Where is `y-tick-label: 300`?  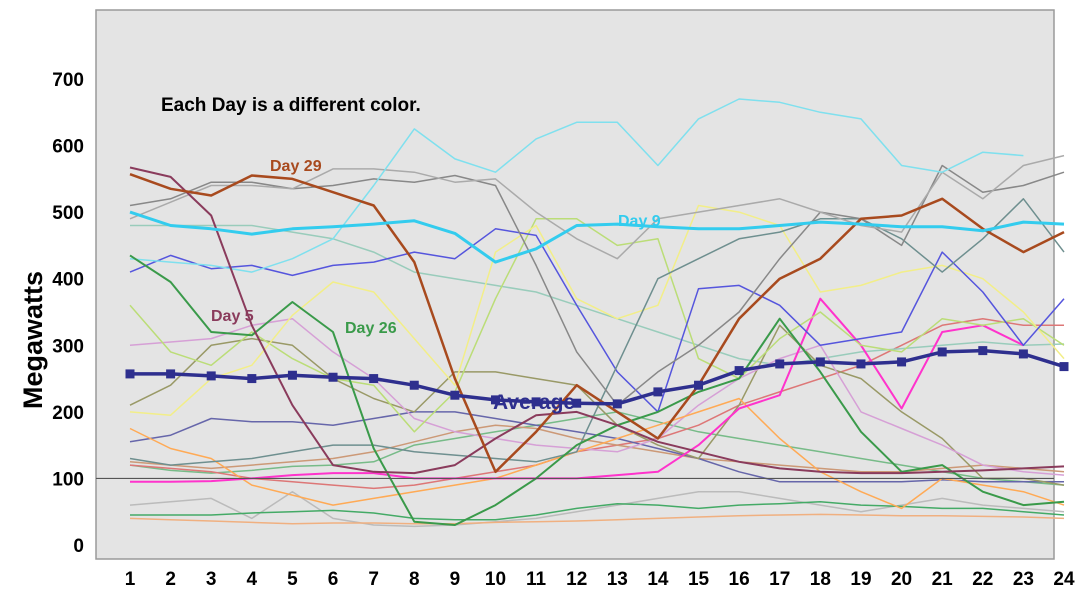
y-tick-label: 300 is located at coordinates (68, 346).